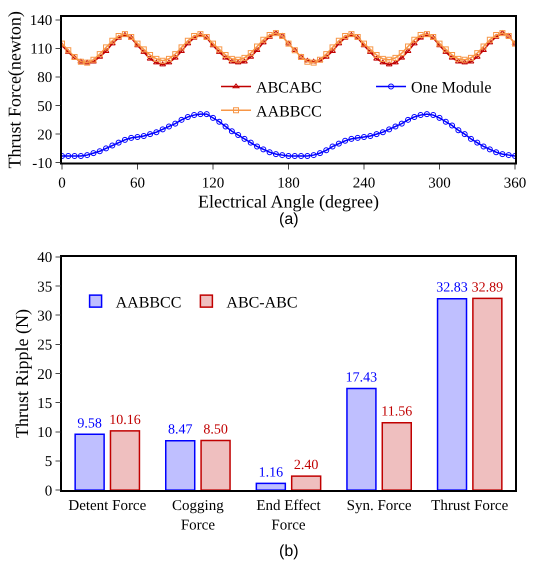 This screenshot has width=534, height=579. Describe the element at coordinates (198, 516) in the screenshot. I see `x-tick-label: Cogging Force` at that location.